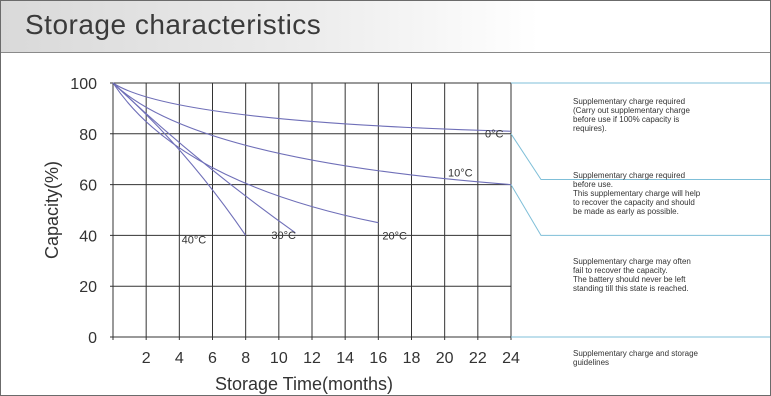 The width and height of the screenshot is (771, 396). I want to click on y-tick-label: 0, so click(92, 338).